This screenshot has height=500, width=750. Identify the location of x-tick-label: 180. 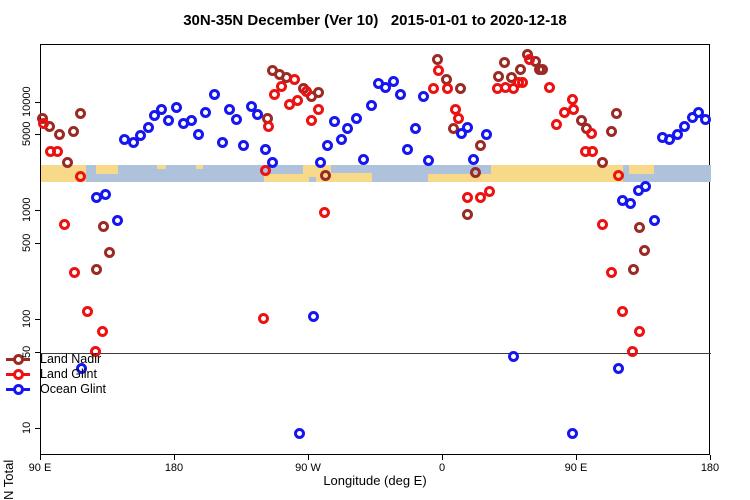
(710, 468).